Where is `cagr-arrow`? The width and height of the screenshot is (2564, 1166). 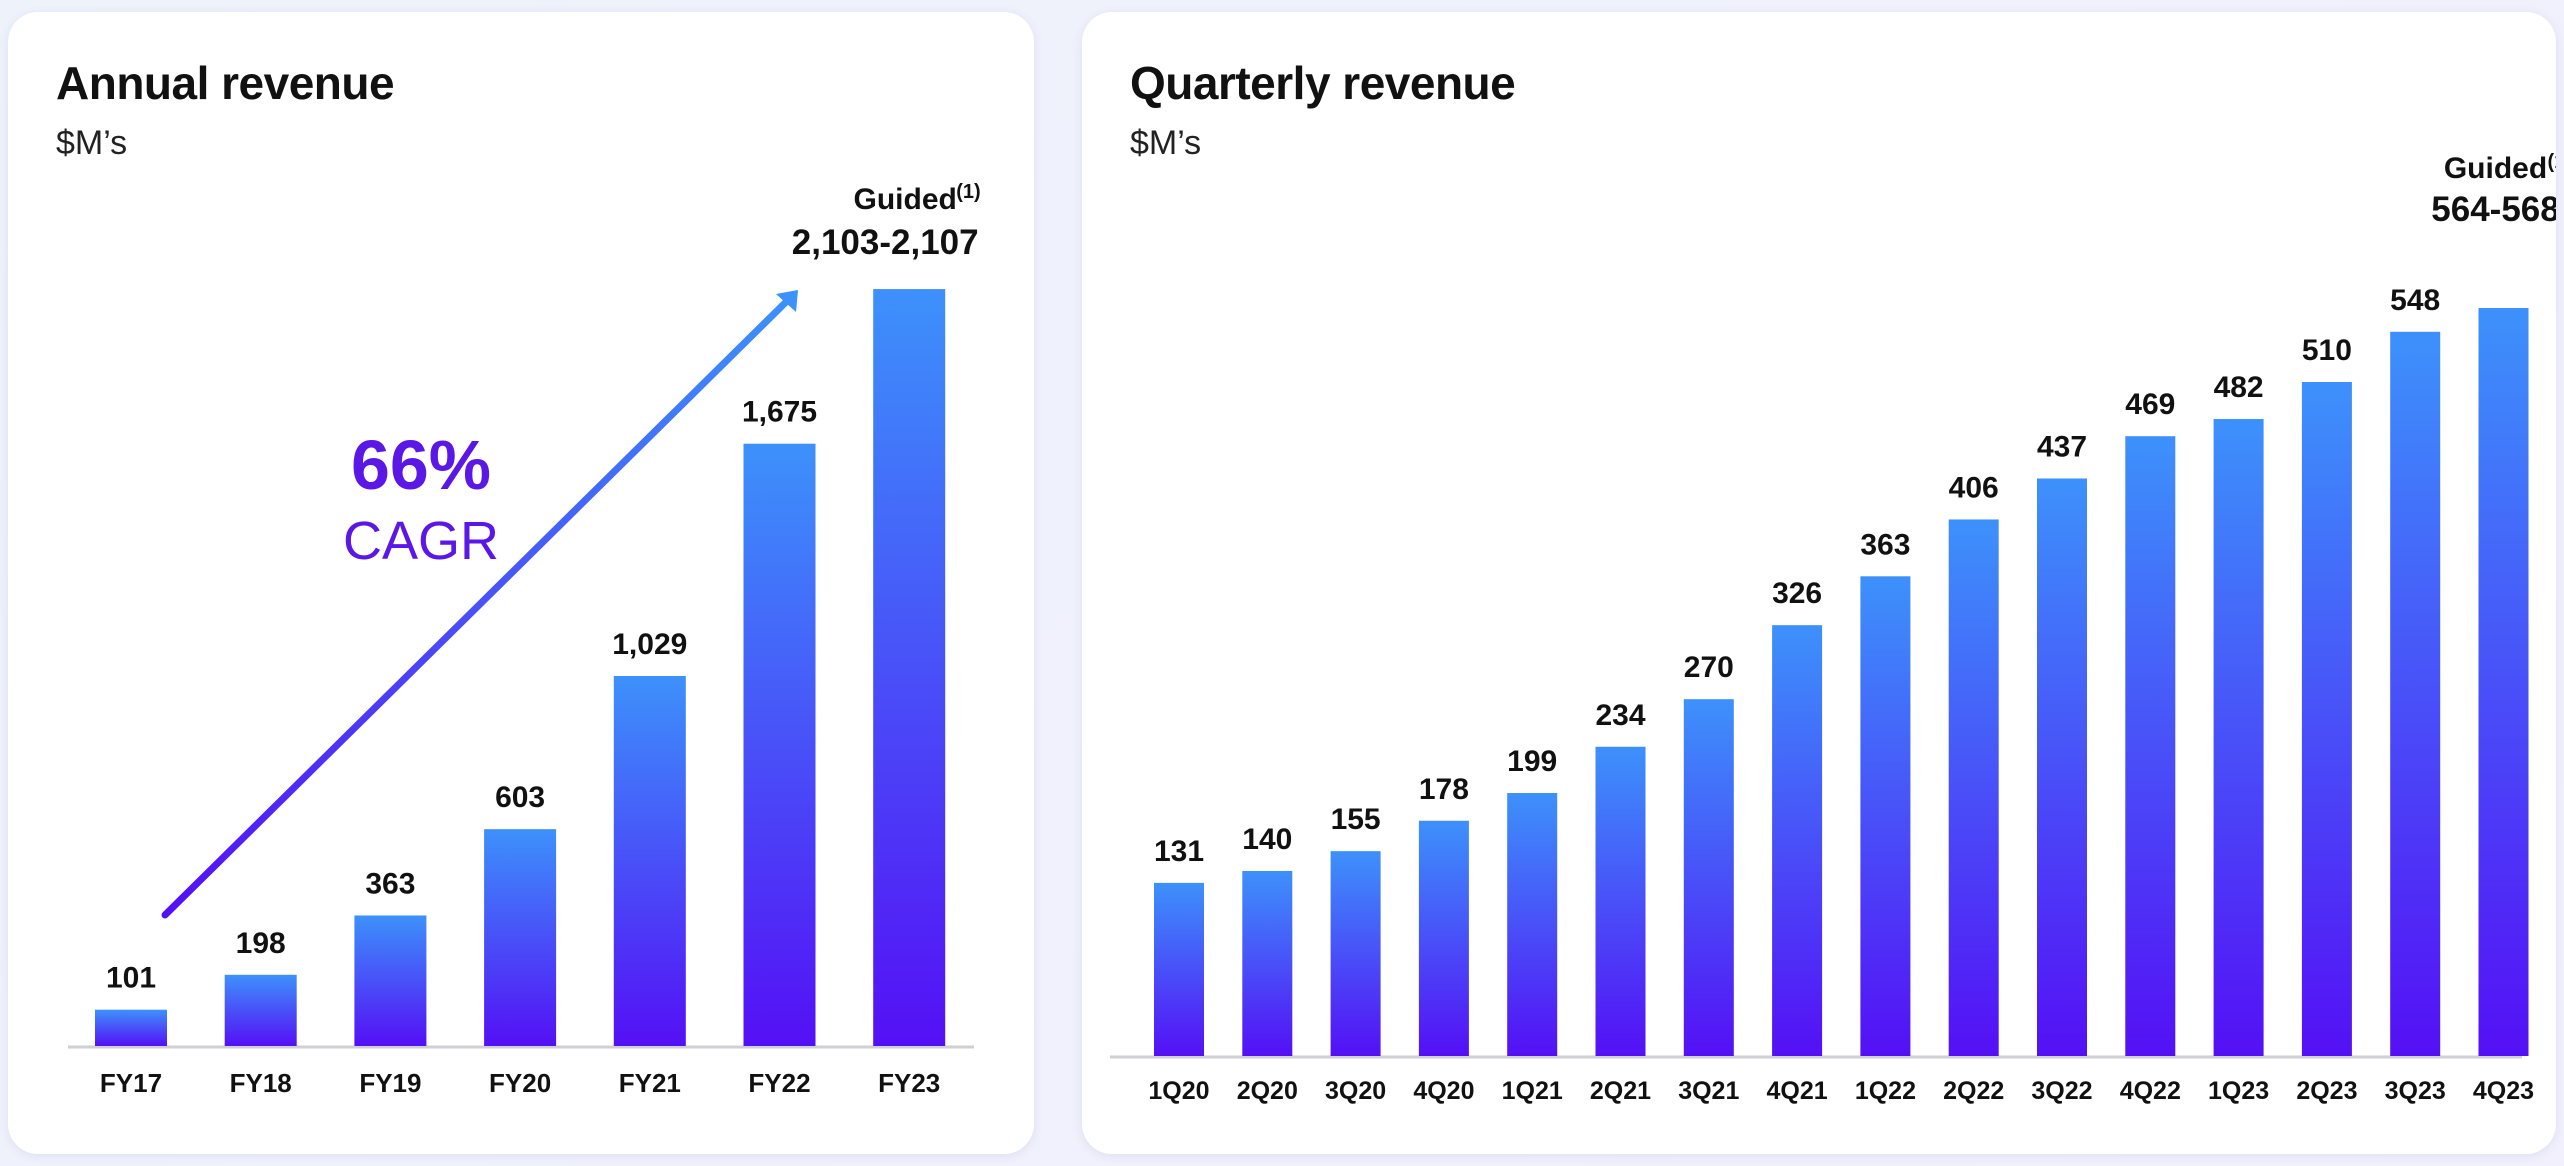 cagr-arrow is located at coordinates (475, 608).